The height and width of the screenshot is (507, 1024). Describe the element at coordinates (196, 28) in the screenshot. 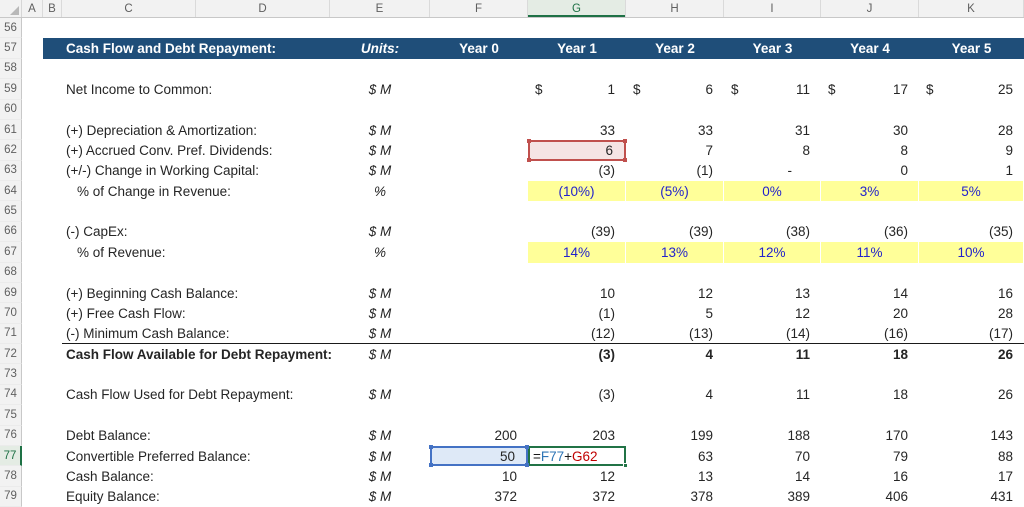

I see `row-label-C56` at that location.